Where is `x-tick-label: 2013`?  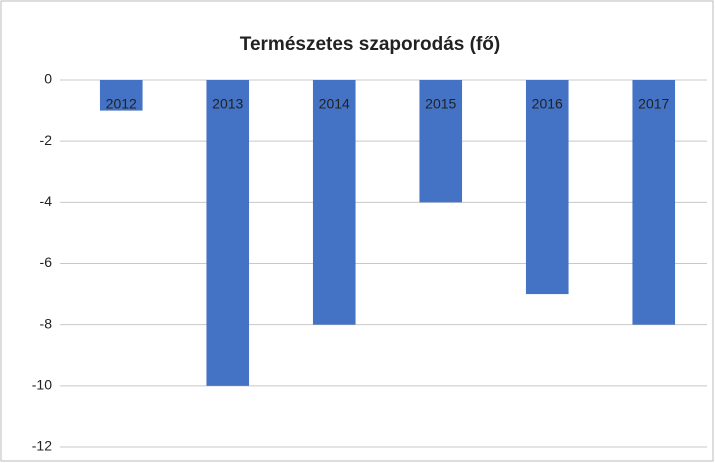 x-tick-label: 2013 is located at coordinates (227, 104).